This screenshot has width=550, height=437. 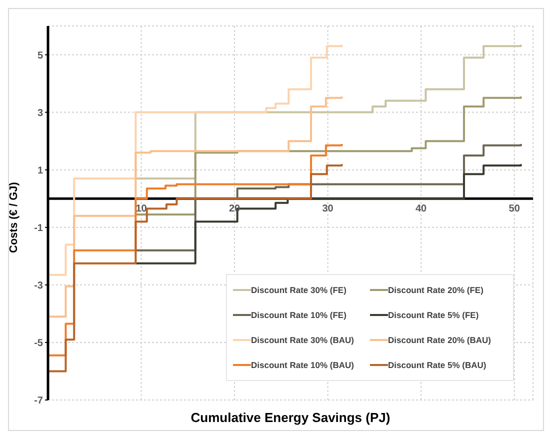 What do you see at coordinates (40, 170) in the screenshot?
I see `y-tick-label: 1` at bounding box center [40, 170].